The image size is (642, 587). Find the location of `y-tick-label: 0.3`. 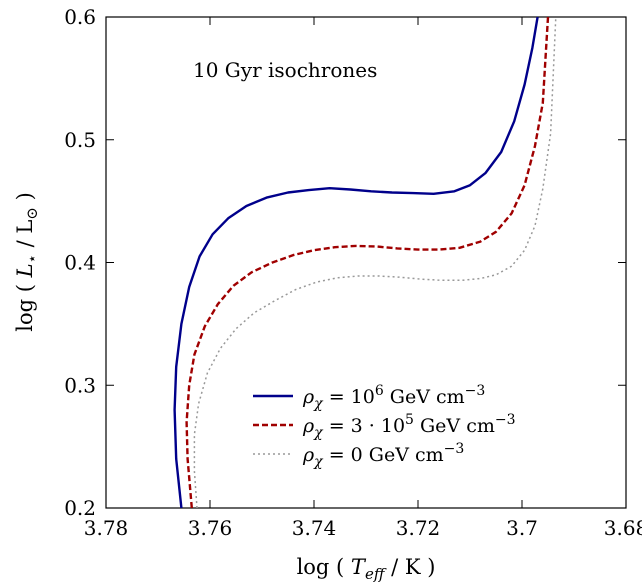

y-tick-label: 0.3 is located at coordinates (80, 385).